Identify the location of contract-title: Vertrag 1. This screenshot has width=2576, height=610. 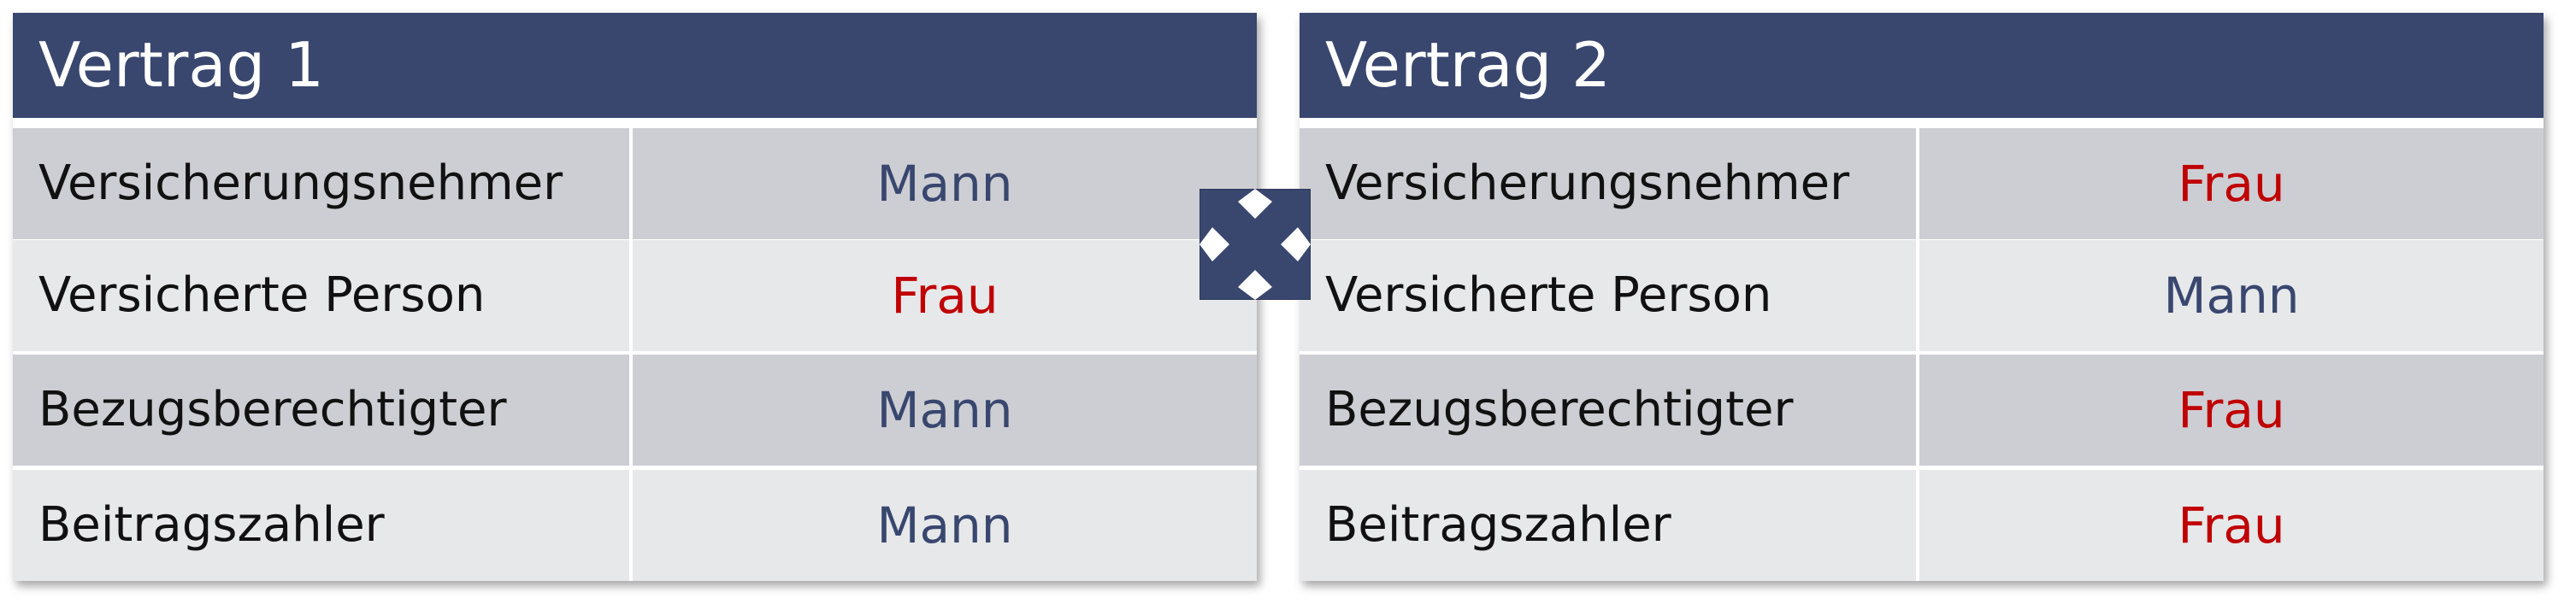
(635, 65).